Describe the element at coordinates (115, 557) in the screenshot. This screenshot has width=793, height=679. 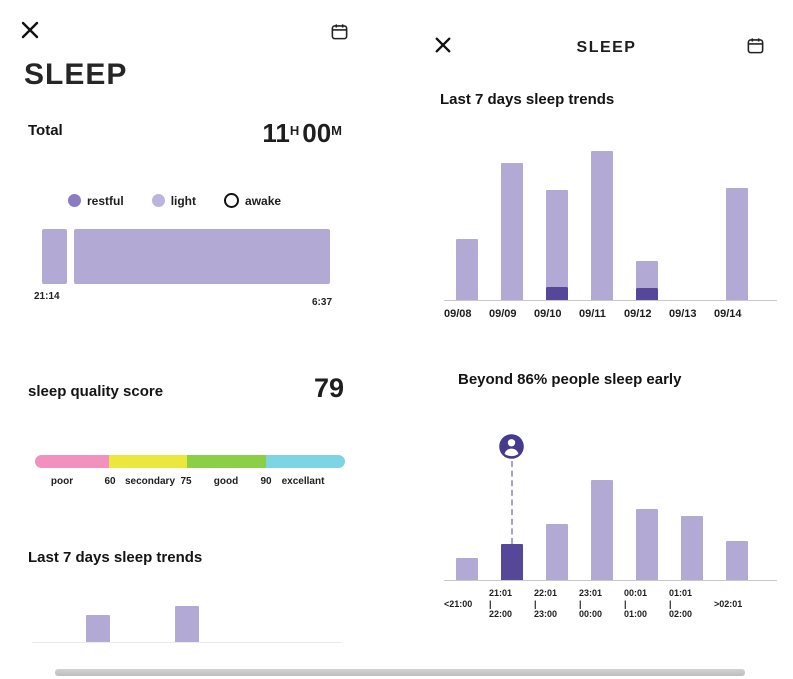
I see `trends-title-left: Last 7 days sleep trends` at that location.